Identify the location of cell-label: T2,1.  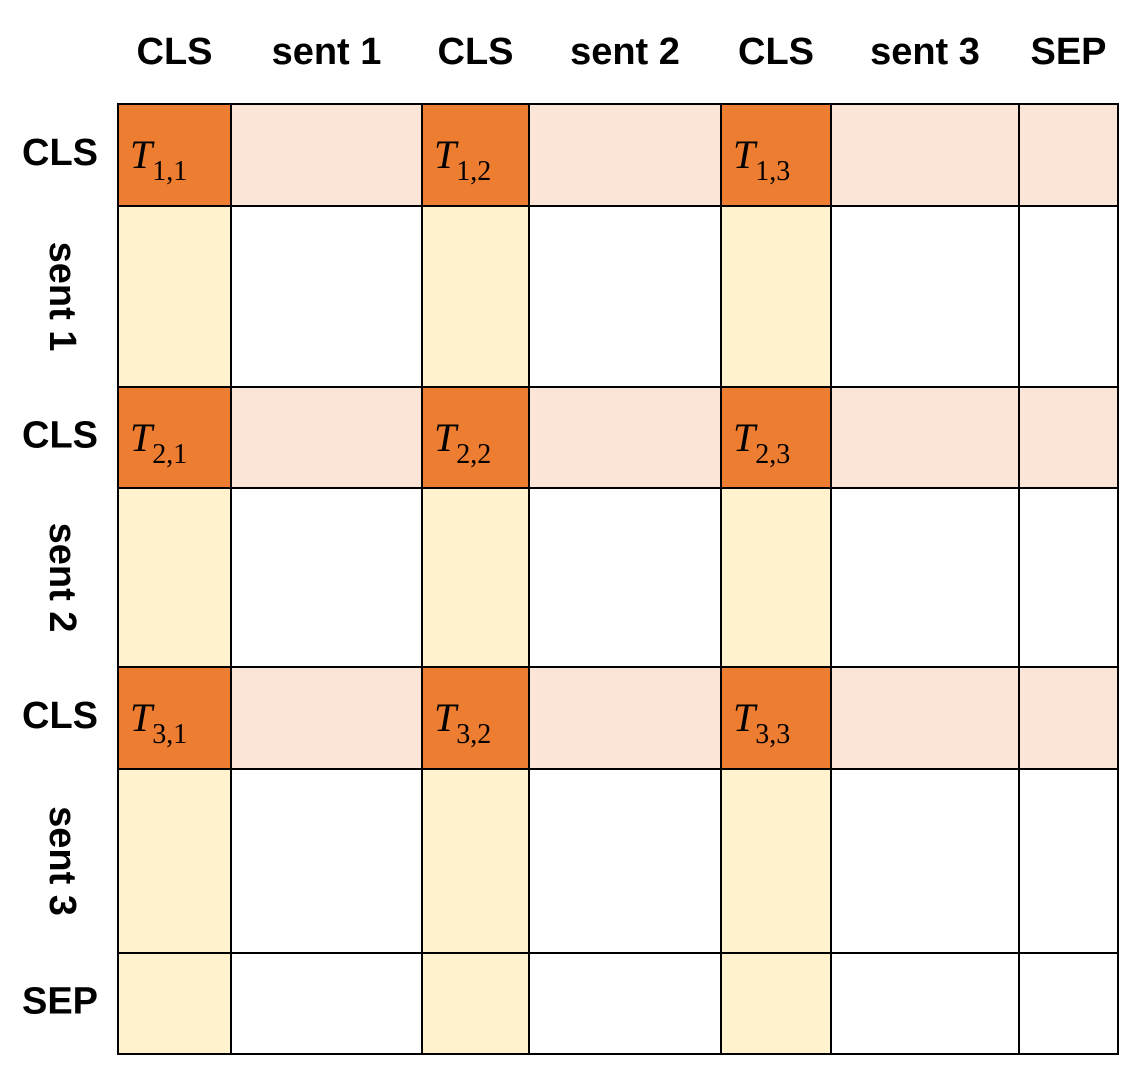
(158, 442).